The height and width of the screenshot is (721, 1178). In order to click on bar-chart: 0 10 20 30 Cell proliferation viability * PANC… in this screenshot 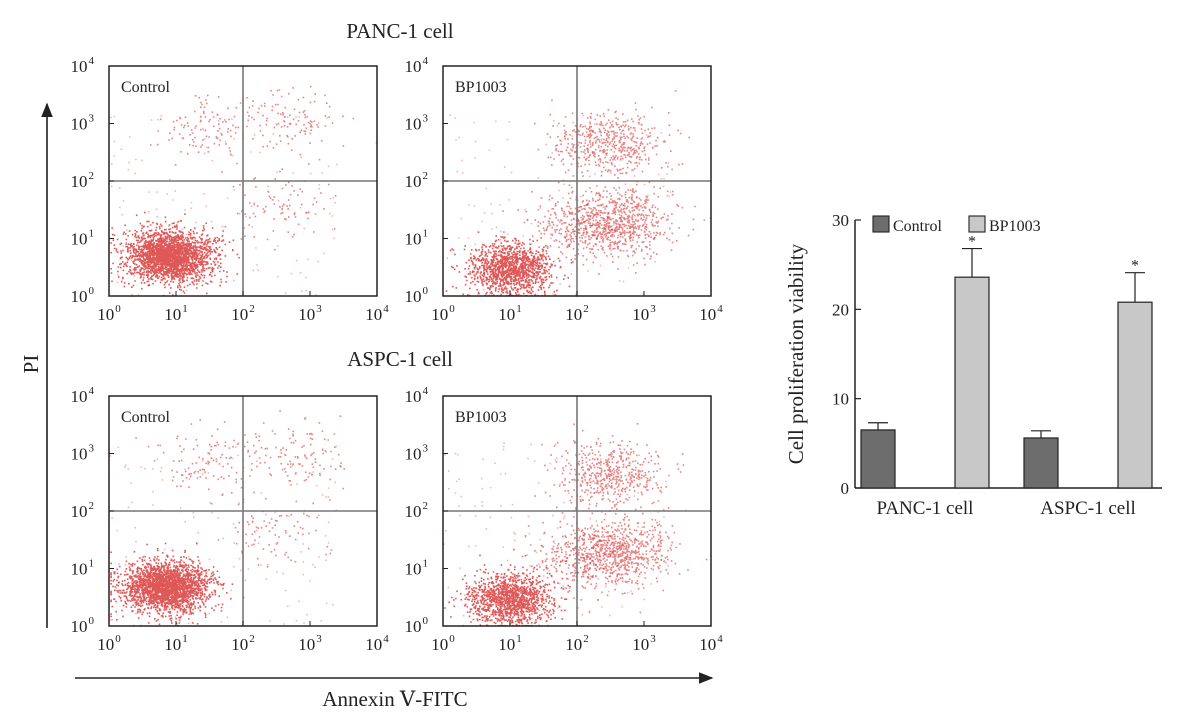, I will do `click(973, 365)`.